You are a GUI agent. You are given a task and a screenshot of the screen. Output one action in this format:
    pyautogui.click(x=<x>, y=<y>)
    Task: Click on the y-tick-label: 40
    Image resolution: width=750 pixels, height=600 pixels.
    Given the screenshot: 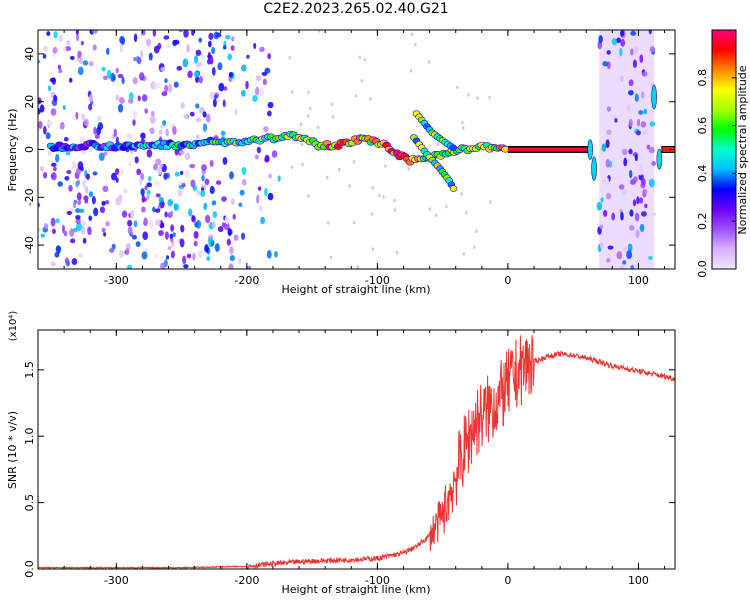 What is the action you would take?
    pyautogui.click(x=29, y=54)
    